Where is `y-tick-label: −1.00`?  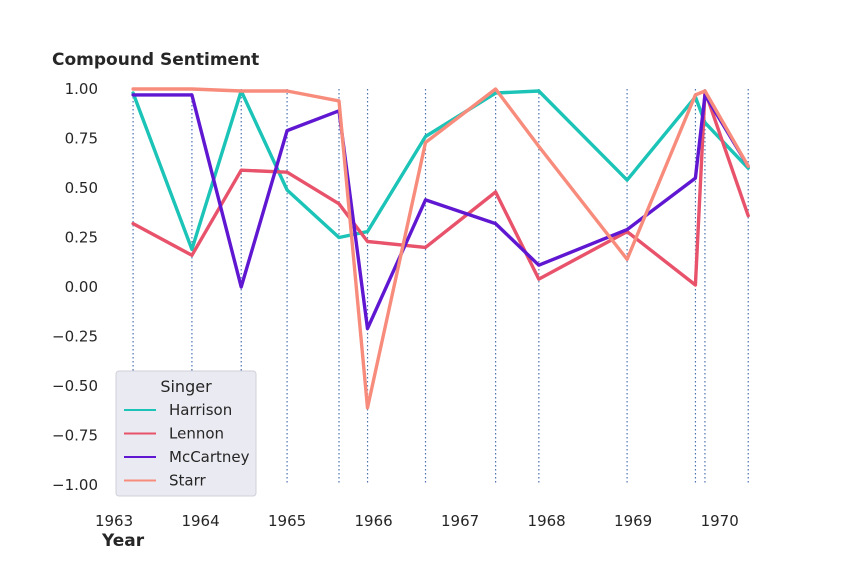 y-tick-label: −1.00 is located at coordinates (75, 485).